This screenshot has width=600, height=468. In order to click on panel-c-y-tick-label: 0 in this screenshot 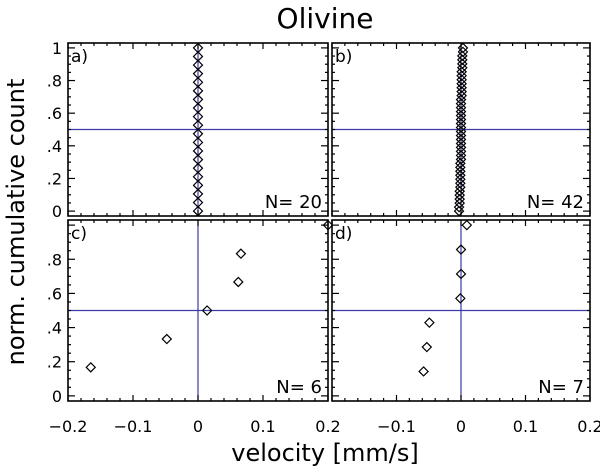, I will do `click(57, 396)`.